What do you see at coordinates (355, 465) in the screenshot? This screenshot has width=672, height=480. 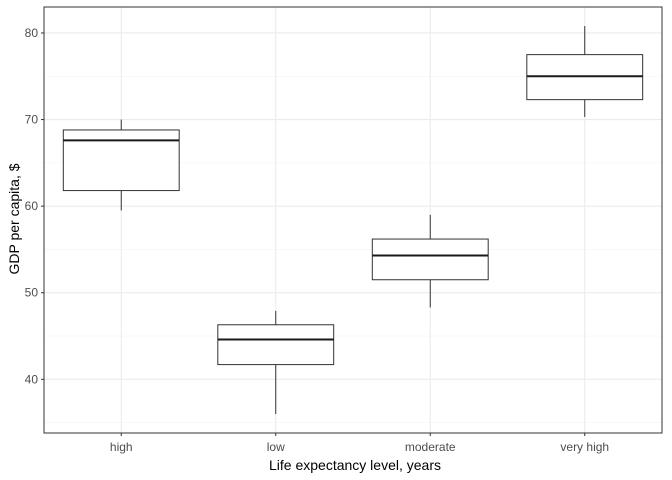 I see `x-axis-title: Life expectancy level, years` at bounding box center [355, 465].